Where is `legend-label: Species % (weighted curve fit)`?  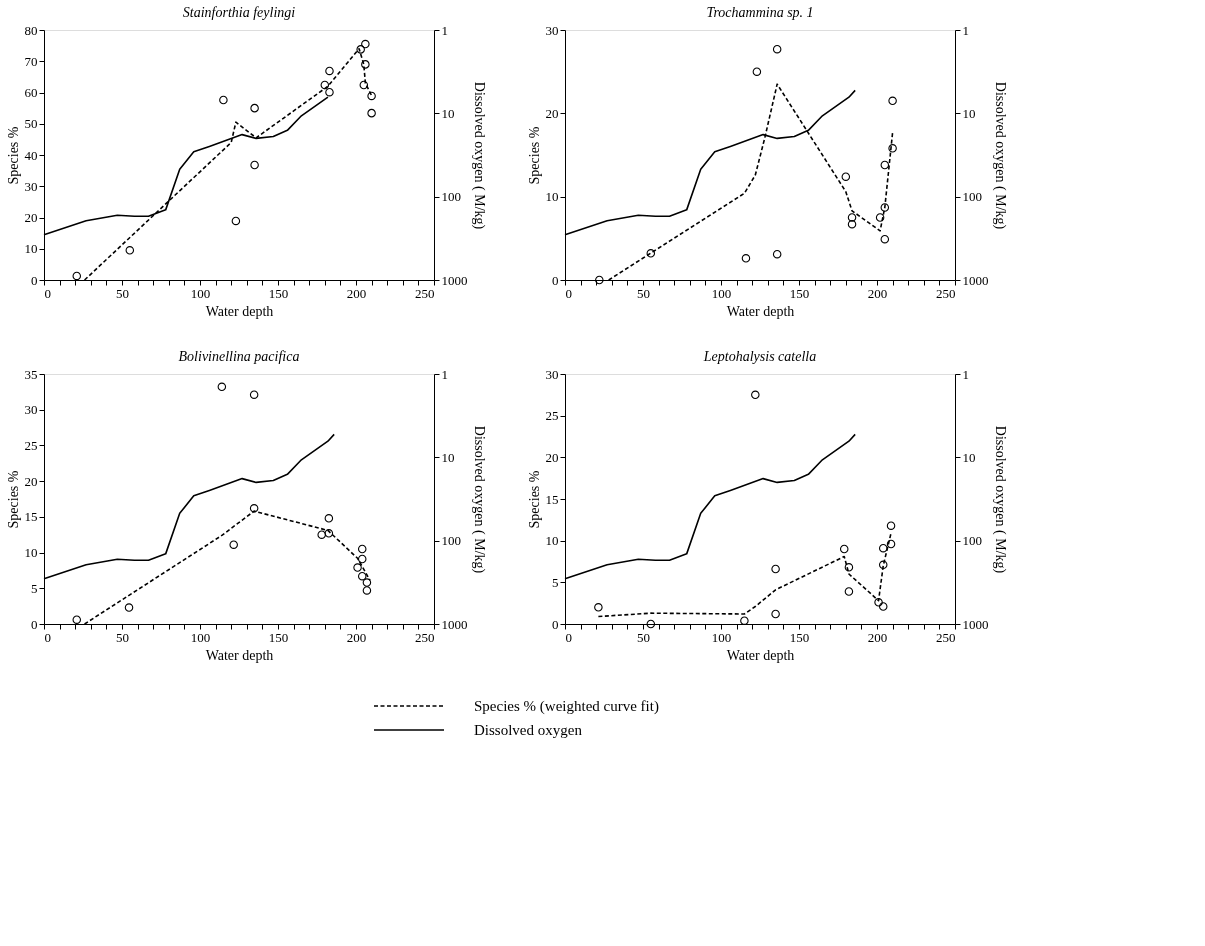 legend-label: Species % (weighted curve fit) is located at coordinates (566, 706).